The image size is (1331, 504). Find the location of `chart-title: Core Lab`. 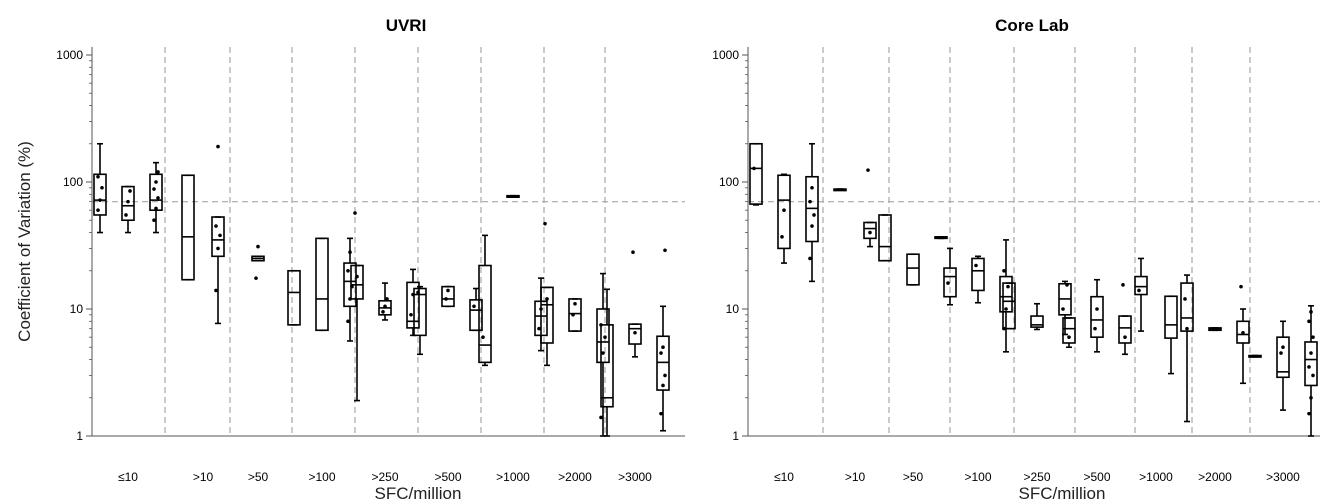

chart-title: Core Lab is located at coordinates (1032, 25).